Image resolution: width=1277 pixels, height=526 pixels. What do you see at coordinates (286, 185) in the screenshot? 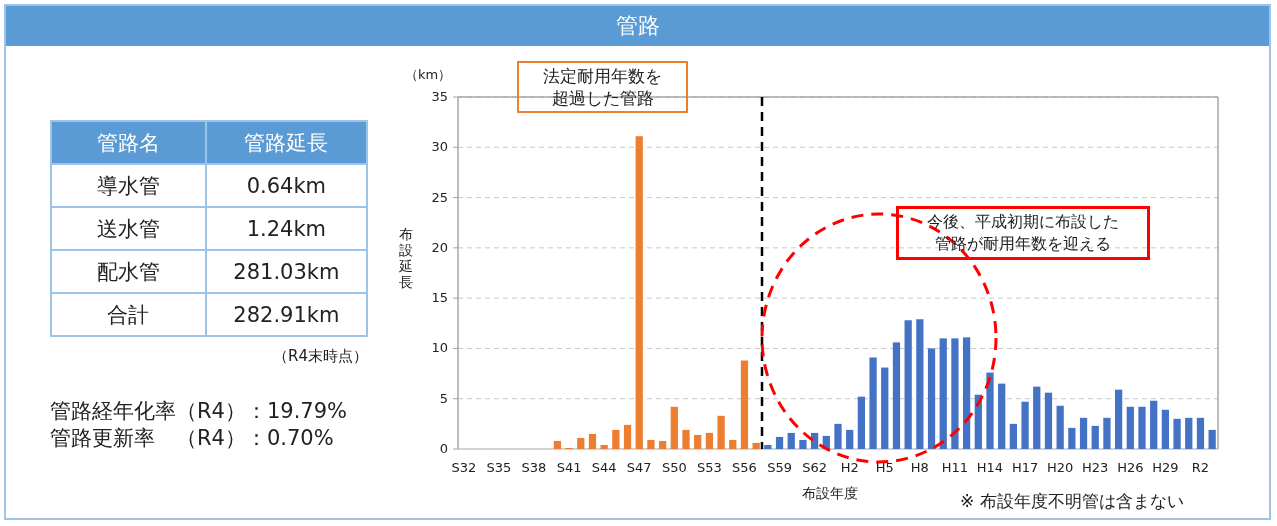
I see `text: 0.64km` at bounding box center [286, 185].